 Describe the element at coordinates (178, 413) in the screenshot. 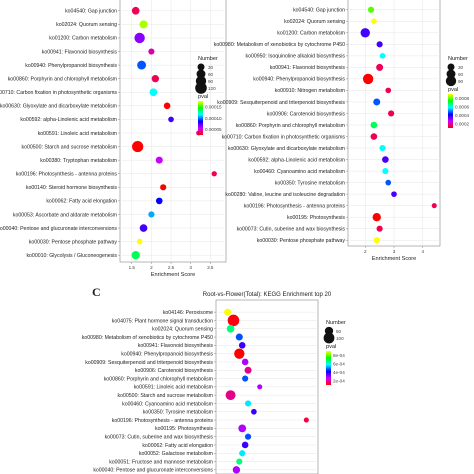

I see `category-label: ko00350: Tyrosine metabolism` at that location.